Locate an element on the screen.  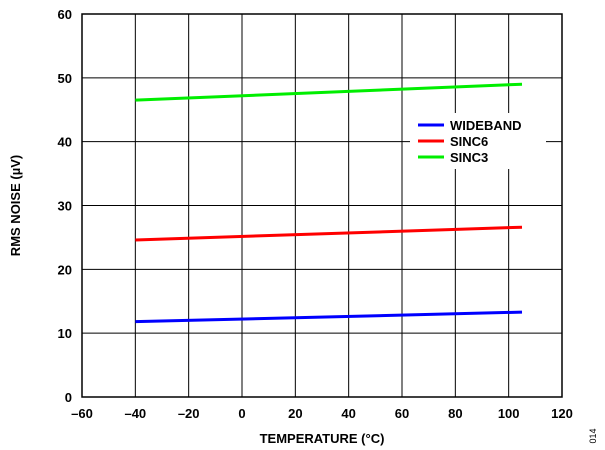
x-tick-label: 100 is located at coordinates (509, 413).